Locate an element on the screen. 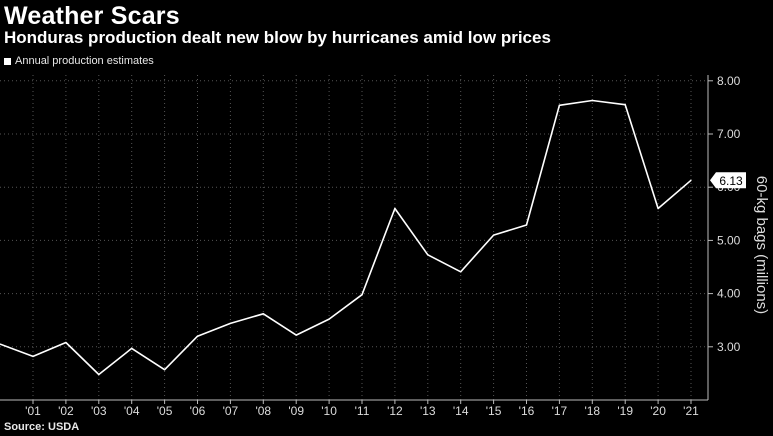 The width and height of the screenshot is (773, 436). source-note: Source: USDA is located at coordinates (42, 427).